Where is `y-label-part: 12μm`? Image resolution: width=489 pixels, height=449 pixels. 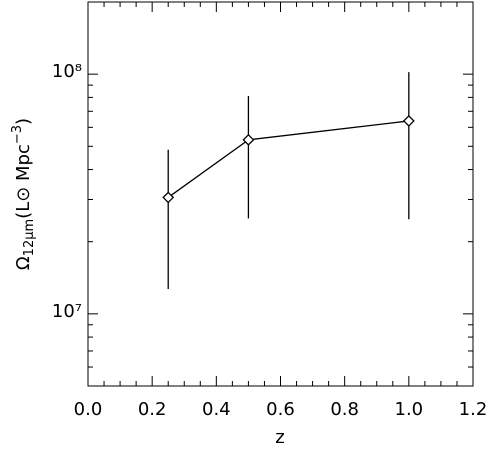
y-label-part: 12μm is located at coordinates (29, 237).